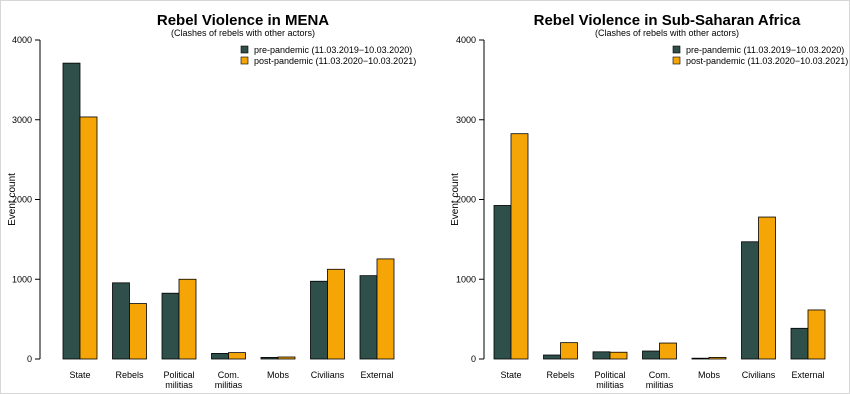 The width and height of the screenshot is (850, 394). I want to click on chart-title: Rebel Violence in MENA, so click(243, 20).